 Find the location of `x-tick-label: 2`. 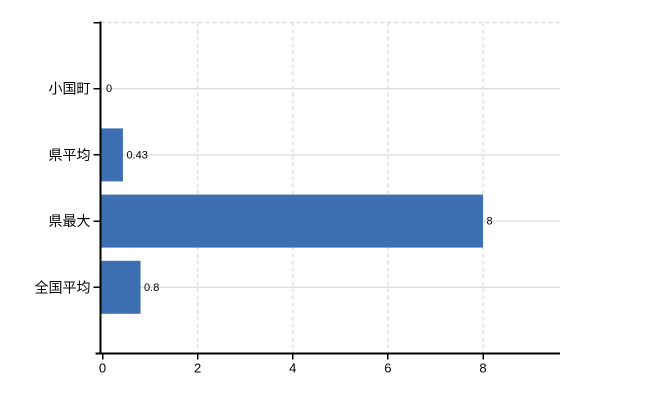

x-tick-label: 2 is located at coordinates (197, 368).